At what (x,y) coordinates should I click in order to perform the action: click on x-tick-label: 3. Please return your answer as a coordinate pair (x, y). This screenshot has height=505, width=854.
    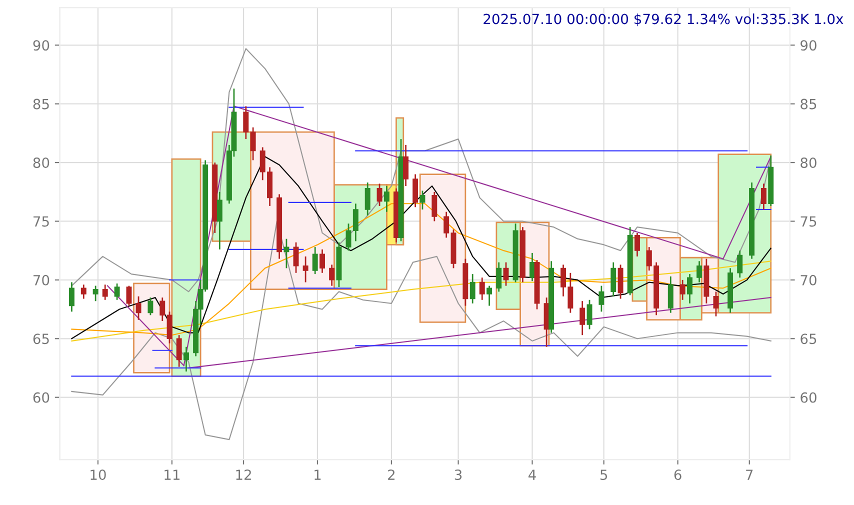
    Looking at the image, I should click on (458, 475).